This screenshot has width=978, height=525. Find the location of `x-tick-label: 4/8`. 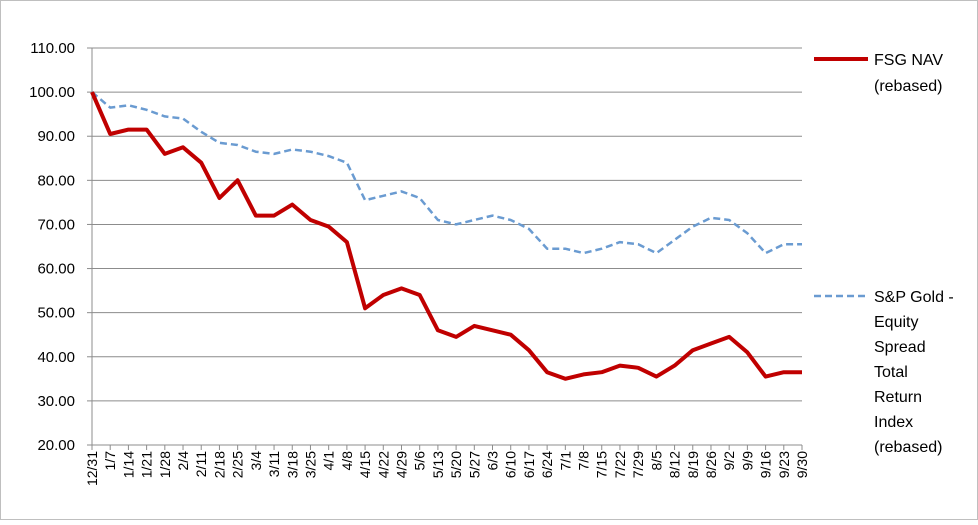

x-tick-label: 4/8 is located at coordinates (347, 461).